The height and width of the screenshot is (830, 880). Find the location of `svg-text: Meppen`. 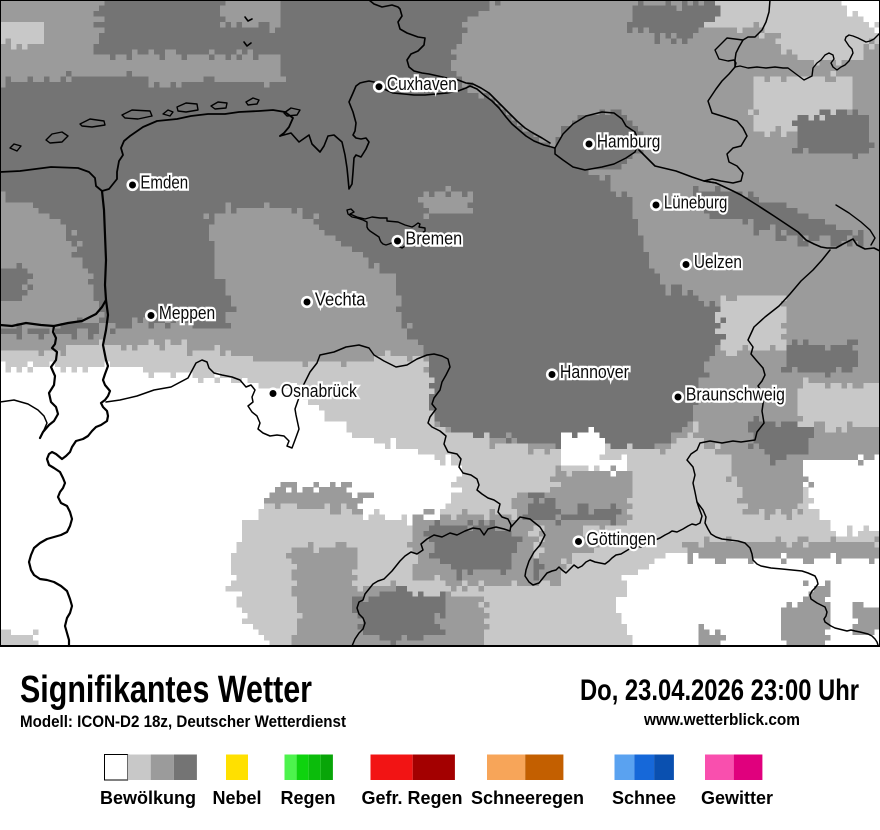

svg-text: Meppen is located at coordinates (187, 313).